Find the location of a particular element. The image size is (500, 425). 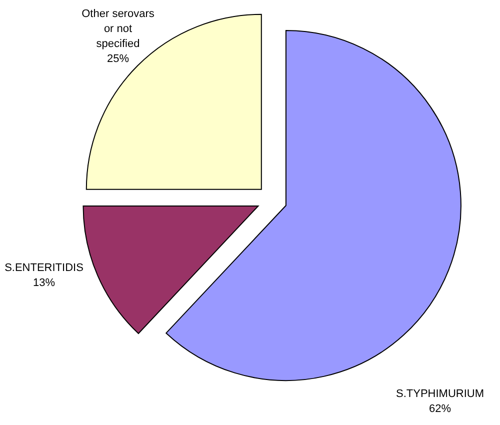

data-label: 25% is located at coordinates (118, 59).